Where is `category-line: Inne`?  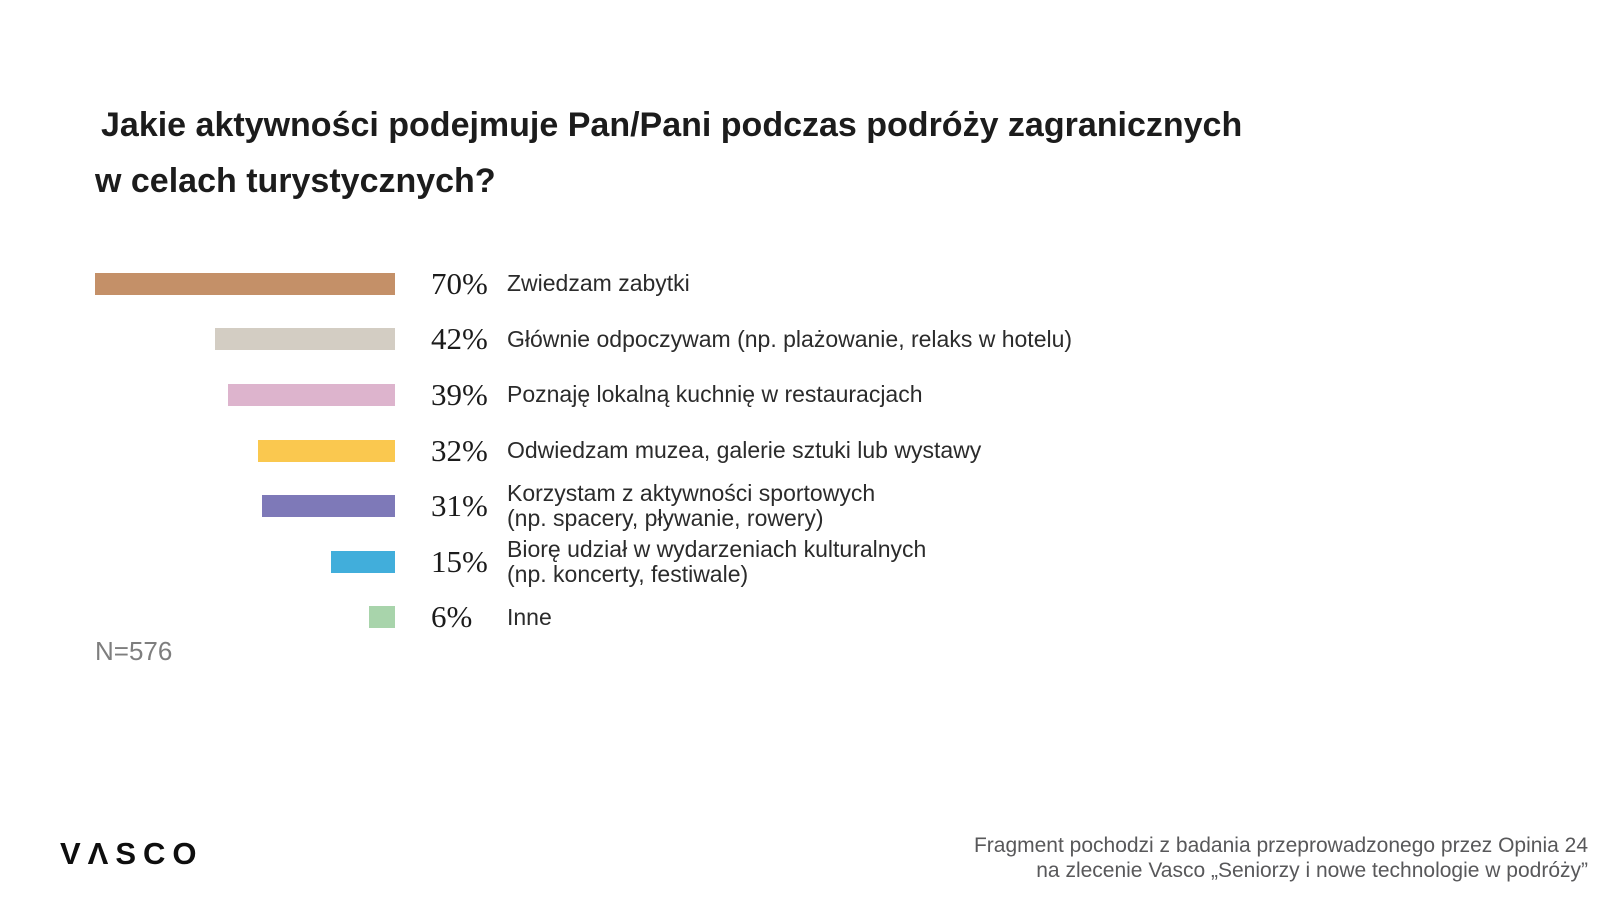
category-line: Inne is located at coordinates (529, 616).